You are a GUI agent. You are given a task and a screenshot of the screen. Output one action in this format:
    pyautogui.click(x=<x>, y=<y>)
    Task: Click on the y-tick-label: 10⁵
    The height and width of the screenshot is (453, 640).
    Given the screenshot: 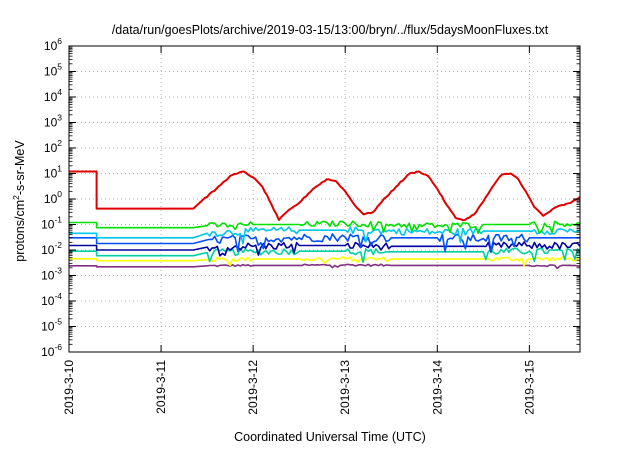 What is the action you would take?
    pyautogui.click(x=53, y=70)
    